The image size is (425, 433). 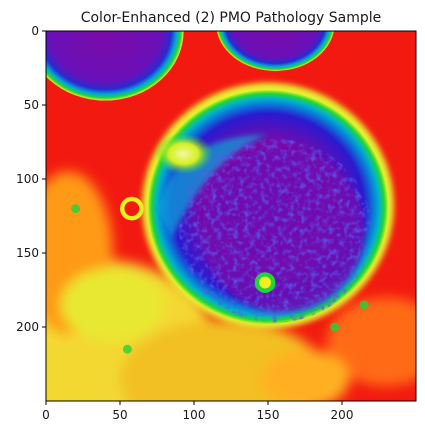 I want to click on left-yellow-glow, so click(x=112, y=304).